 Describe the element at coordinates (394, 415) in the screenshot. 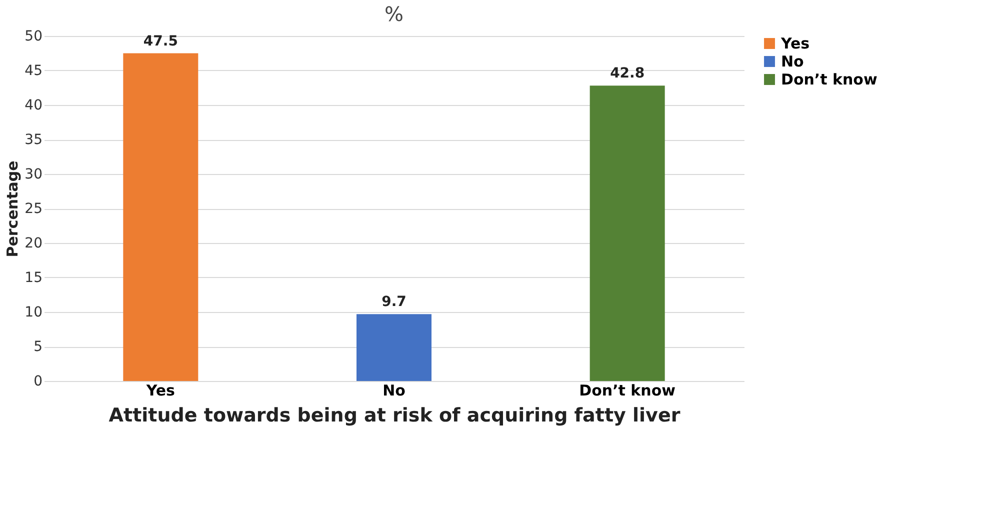

I see `x-axis-title: Attitude towards being at risk of acquiring fatty liver` at that location.